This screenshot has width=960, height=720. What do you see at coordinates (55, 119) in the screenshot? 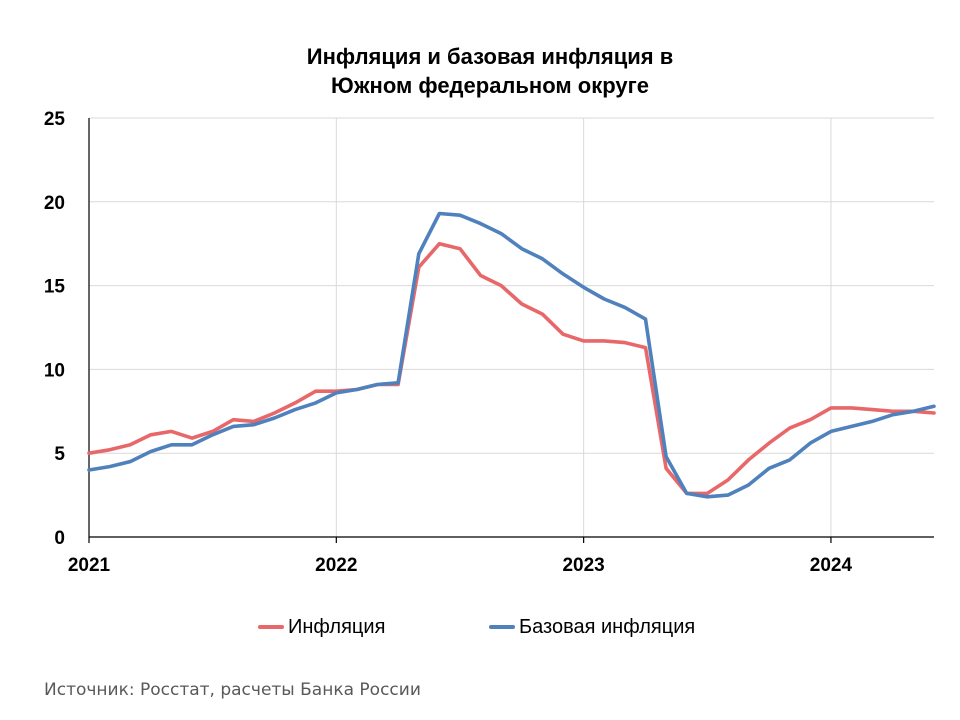
I see `y-tick-label: 25` at bounding box center [55, 119].